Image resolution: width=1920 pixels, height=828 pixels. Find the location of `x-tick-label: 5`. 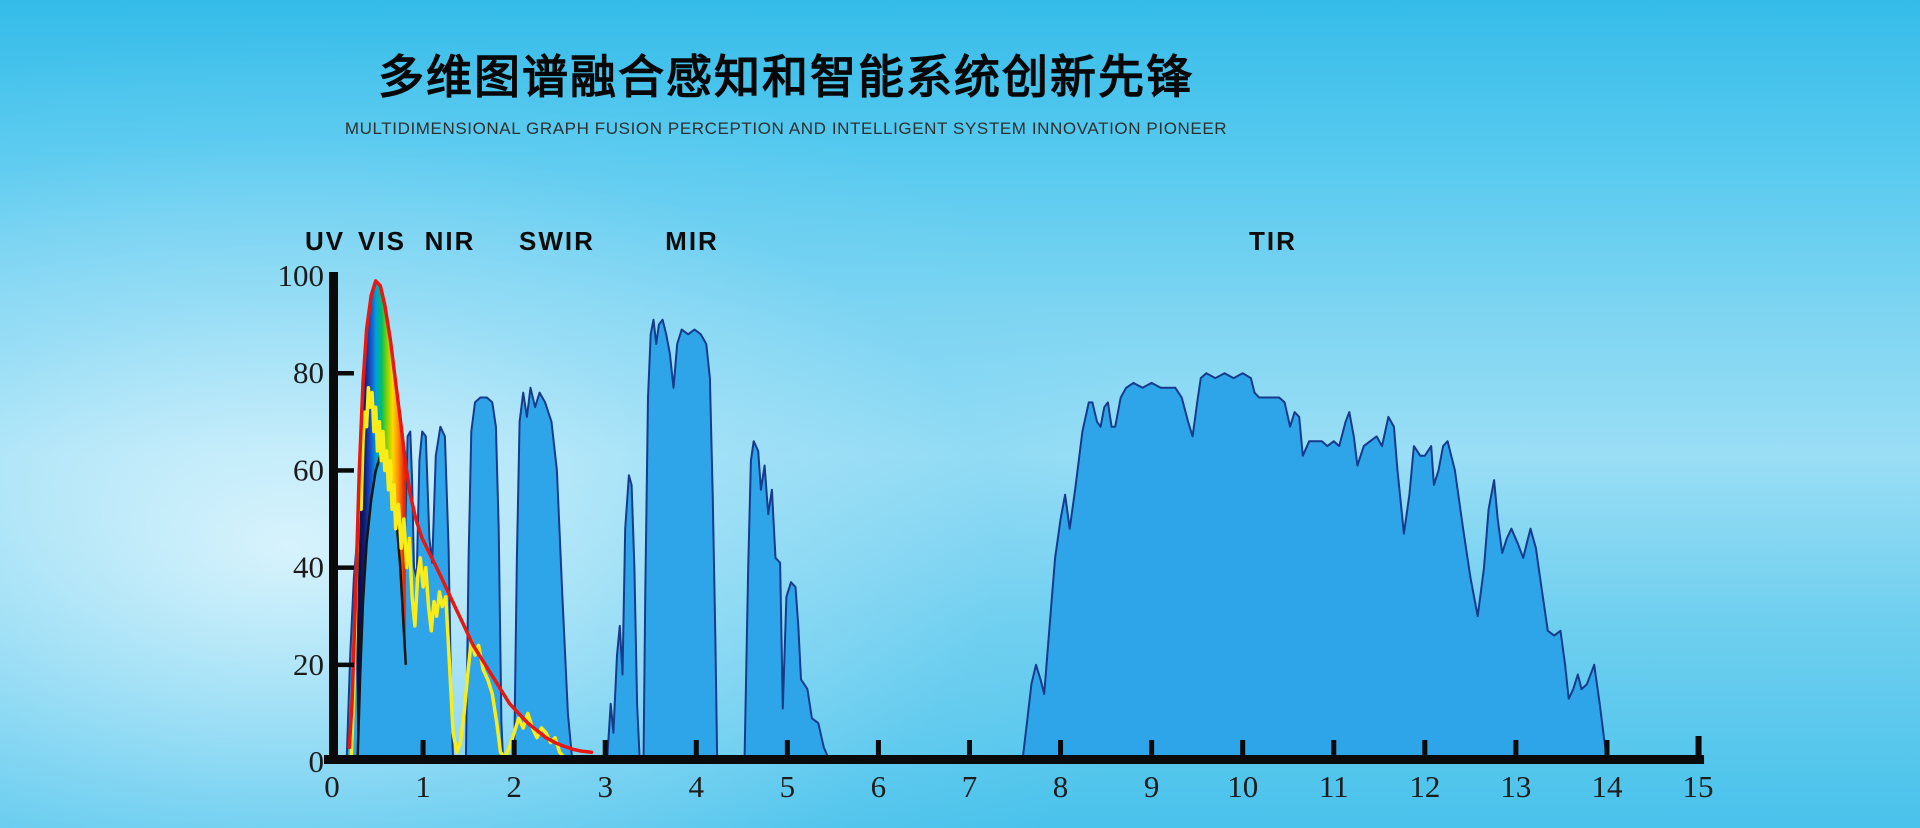

x-tick-label: 5 is located at coordinates (788, 786).